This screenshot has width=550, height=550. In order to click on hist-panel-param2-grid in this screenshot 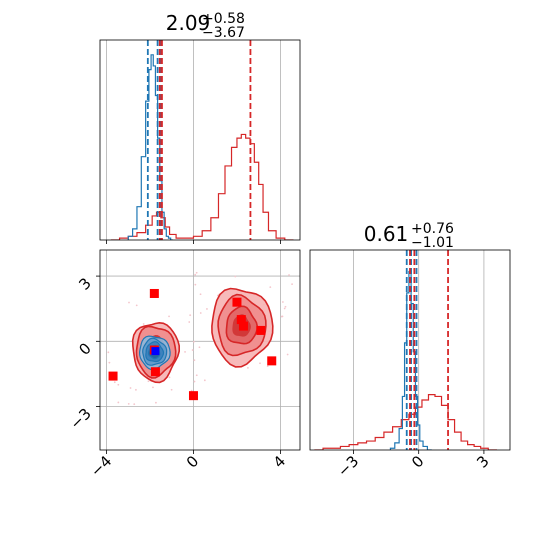, I will do `click(419, 350)`.